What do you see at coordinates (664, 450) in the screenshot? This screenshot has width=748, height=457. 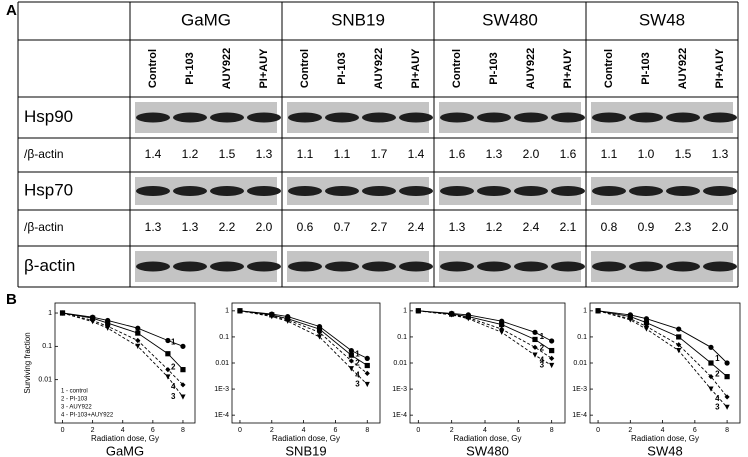 I see `chart-title: SW48` at bounding box center [664, 450].